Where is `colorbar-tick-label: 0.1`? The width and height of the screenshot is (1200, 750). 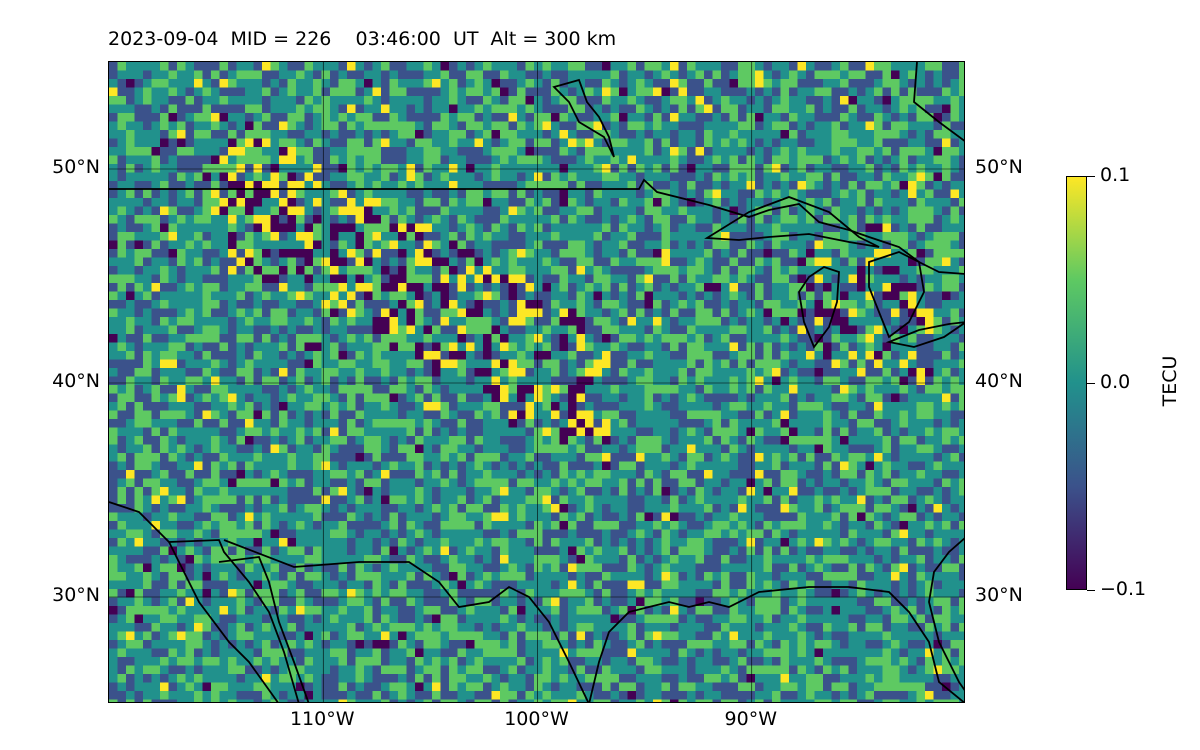
colorbar-tick-label: 0.1 is located at coordinates (1115, 175).